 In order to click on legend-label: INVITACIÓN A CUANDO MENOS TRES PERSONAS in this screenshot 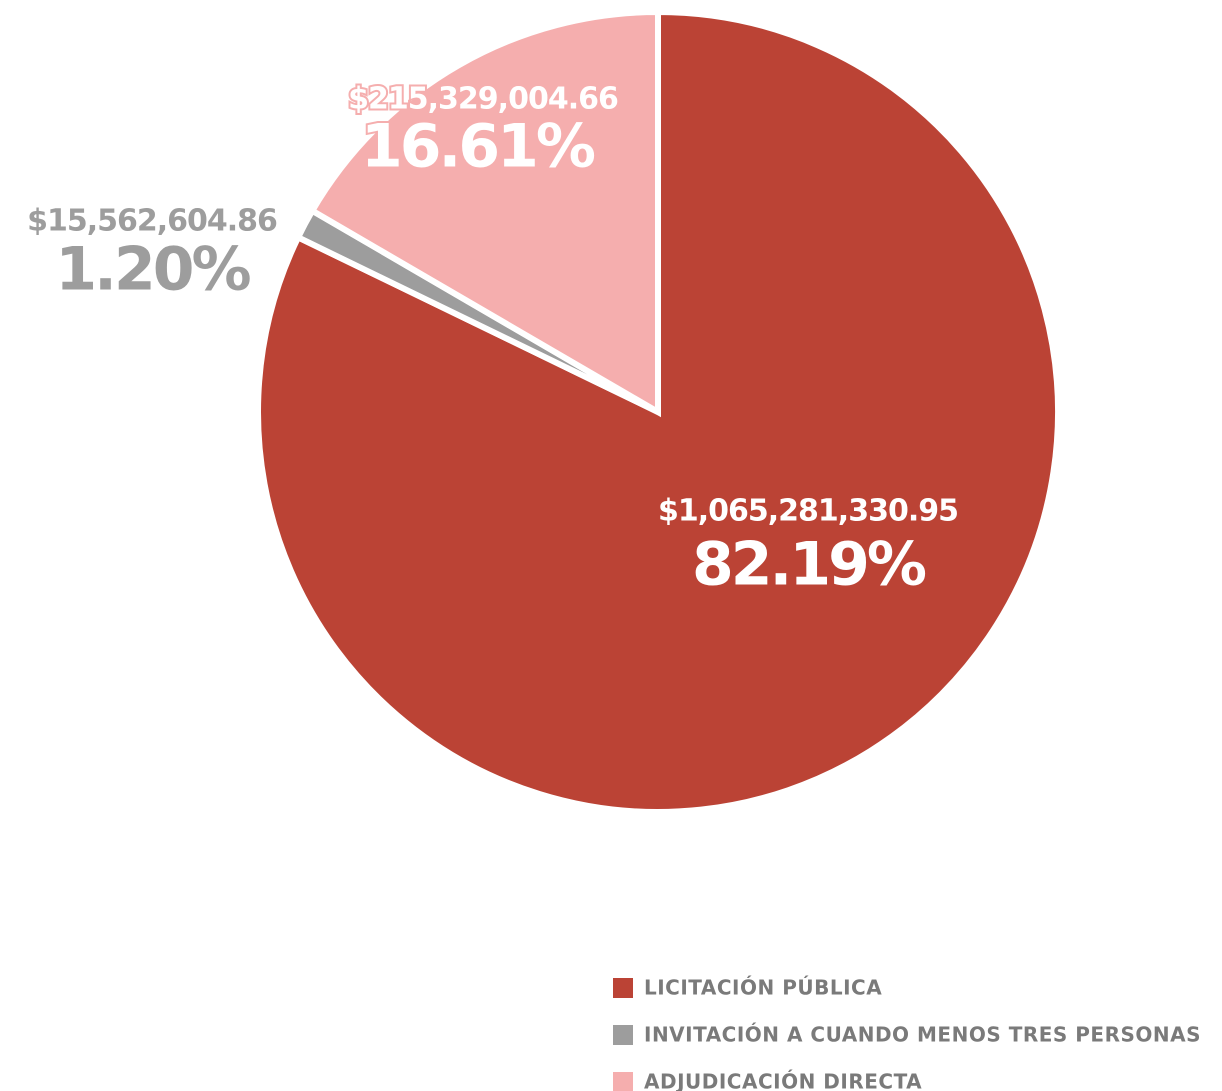, I will do `click(922, 1035)`.